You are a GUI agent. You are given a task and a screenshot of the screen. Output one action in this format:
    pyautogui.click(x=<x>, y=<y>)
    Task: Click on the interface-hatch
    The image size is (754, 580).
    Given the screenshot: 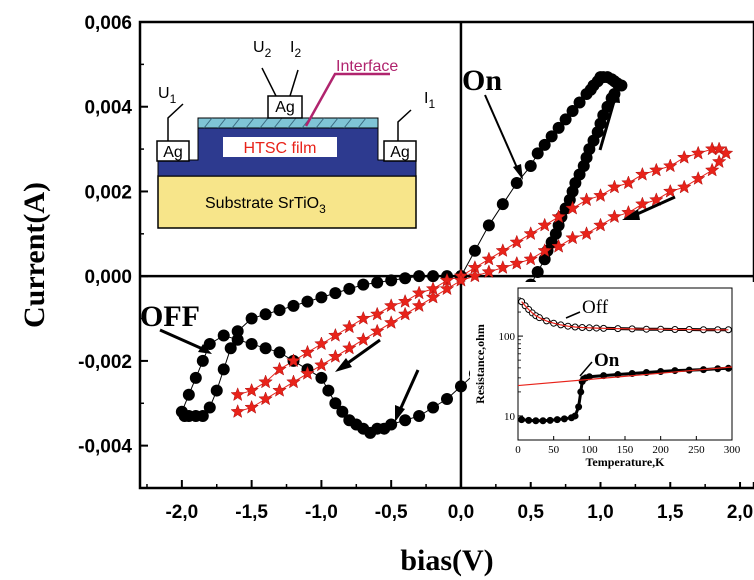 What is the action you would take?
    pyautogui.click(x=285, y=123)
    